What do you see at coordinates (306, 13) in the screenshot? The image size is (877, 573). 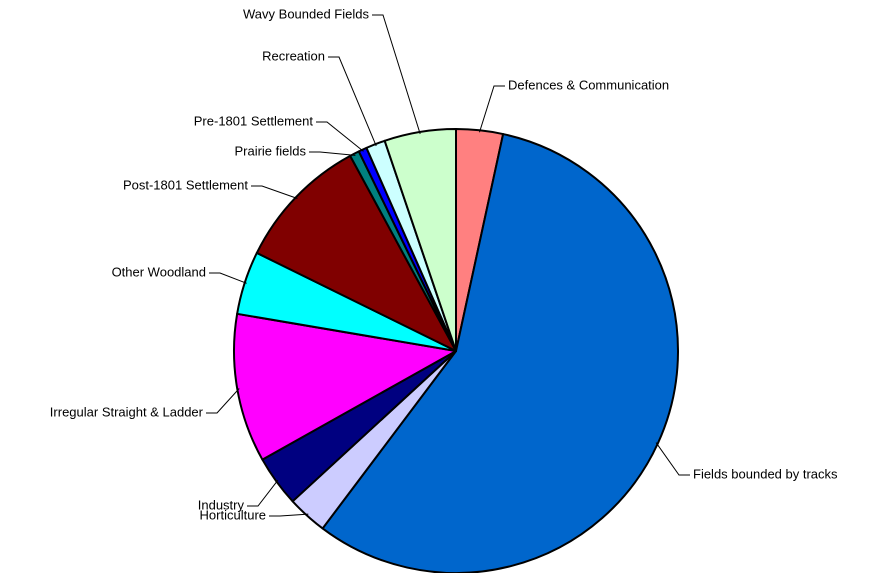 I see `slice-label: Wavy Bounded Fields` at bounding box center [306, 13].